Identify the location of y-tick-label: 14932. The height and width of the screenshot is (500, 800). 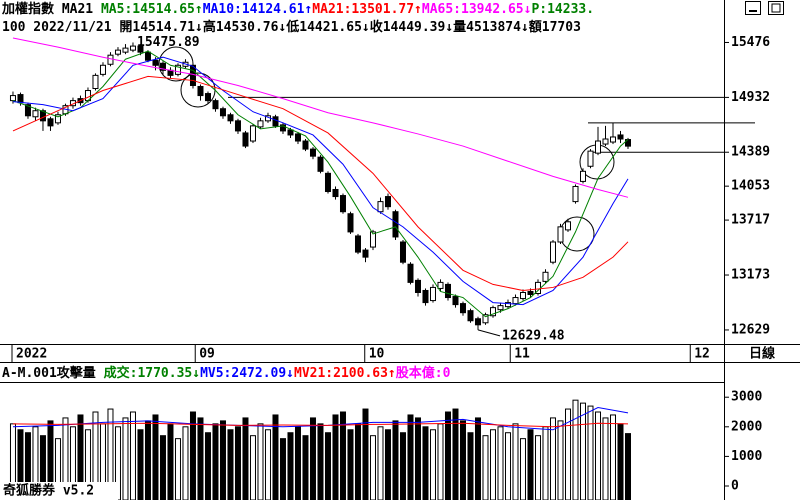
(750, 97).